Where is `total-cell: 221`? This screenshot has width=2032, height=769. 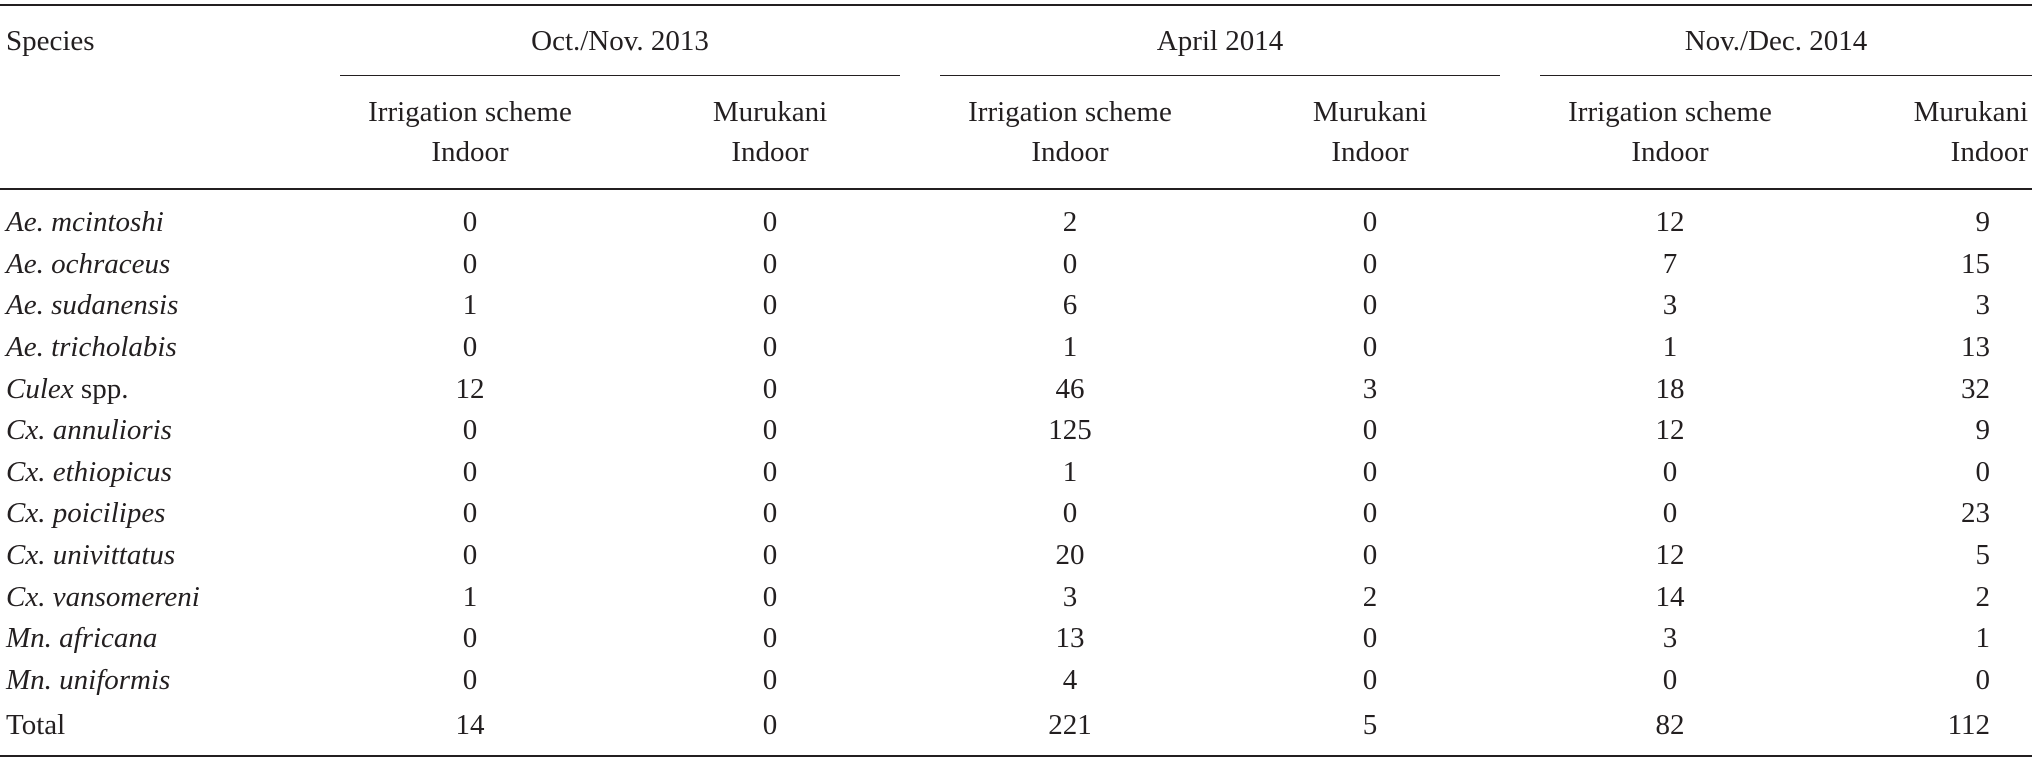
total-cell: 221 is located at coordinates (1070, 729).